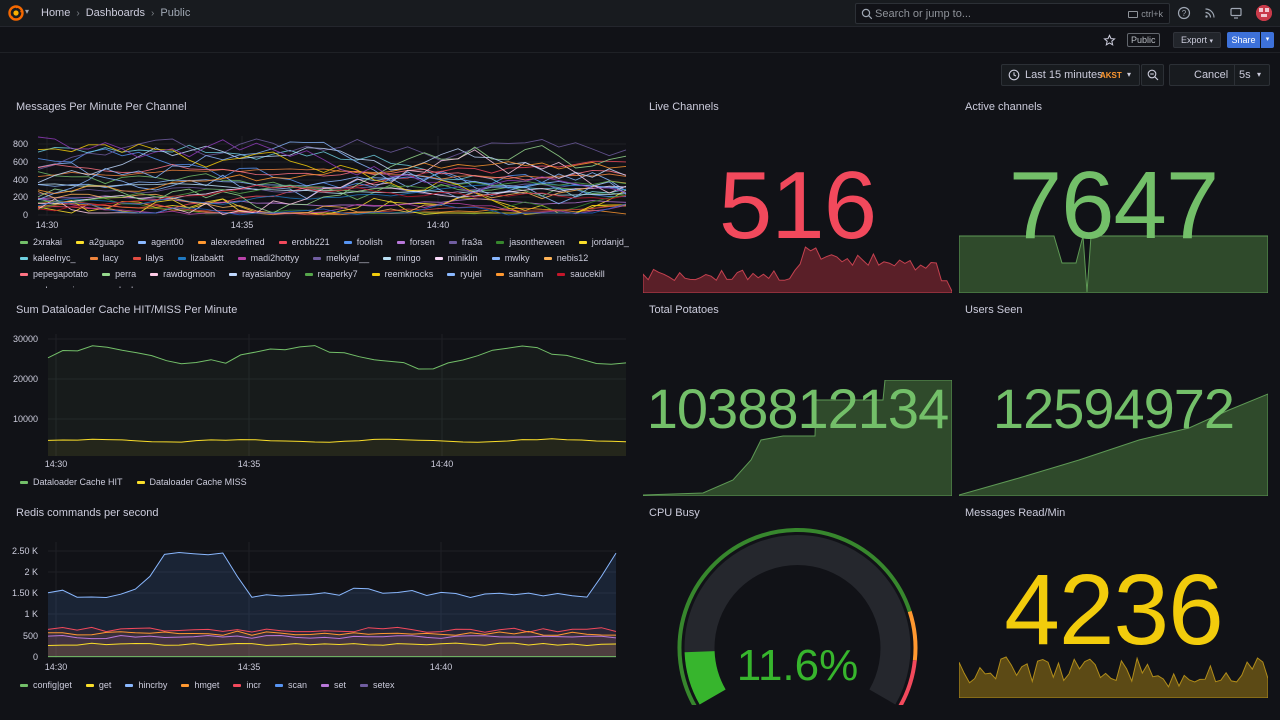 The height and width of the screenshot is (720, 1280). I want to click on legend-item: alexredefined, so click(231, 242).